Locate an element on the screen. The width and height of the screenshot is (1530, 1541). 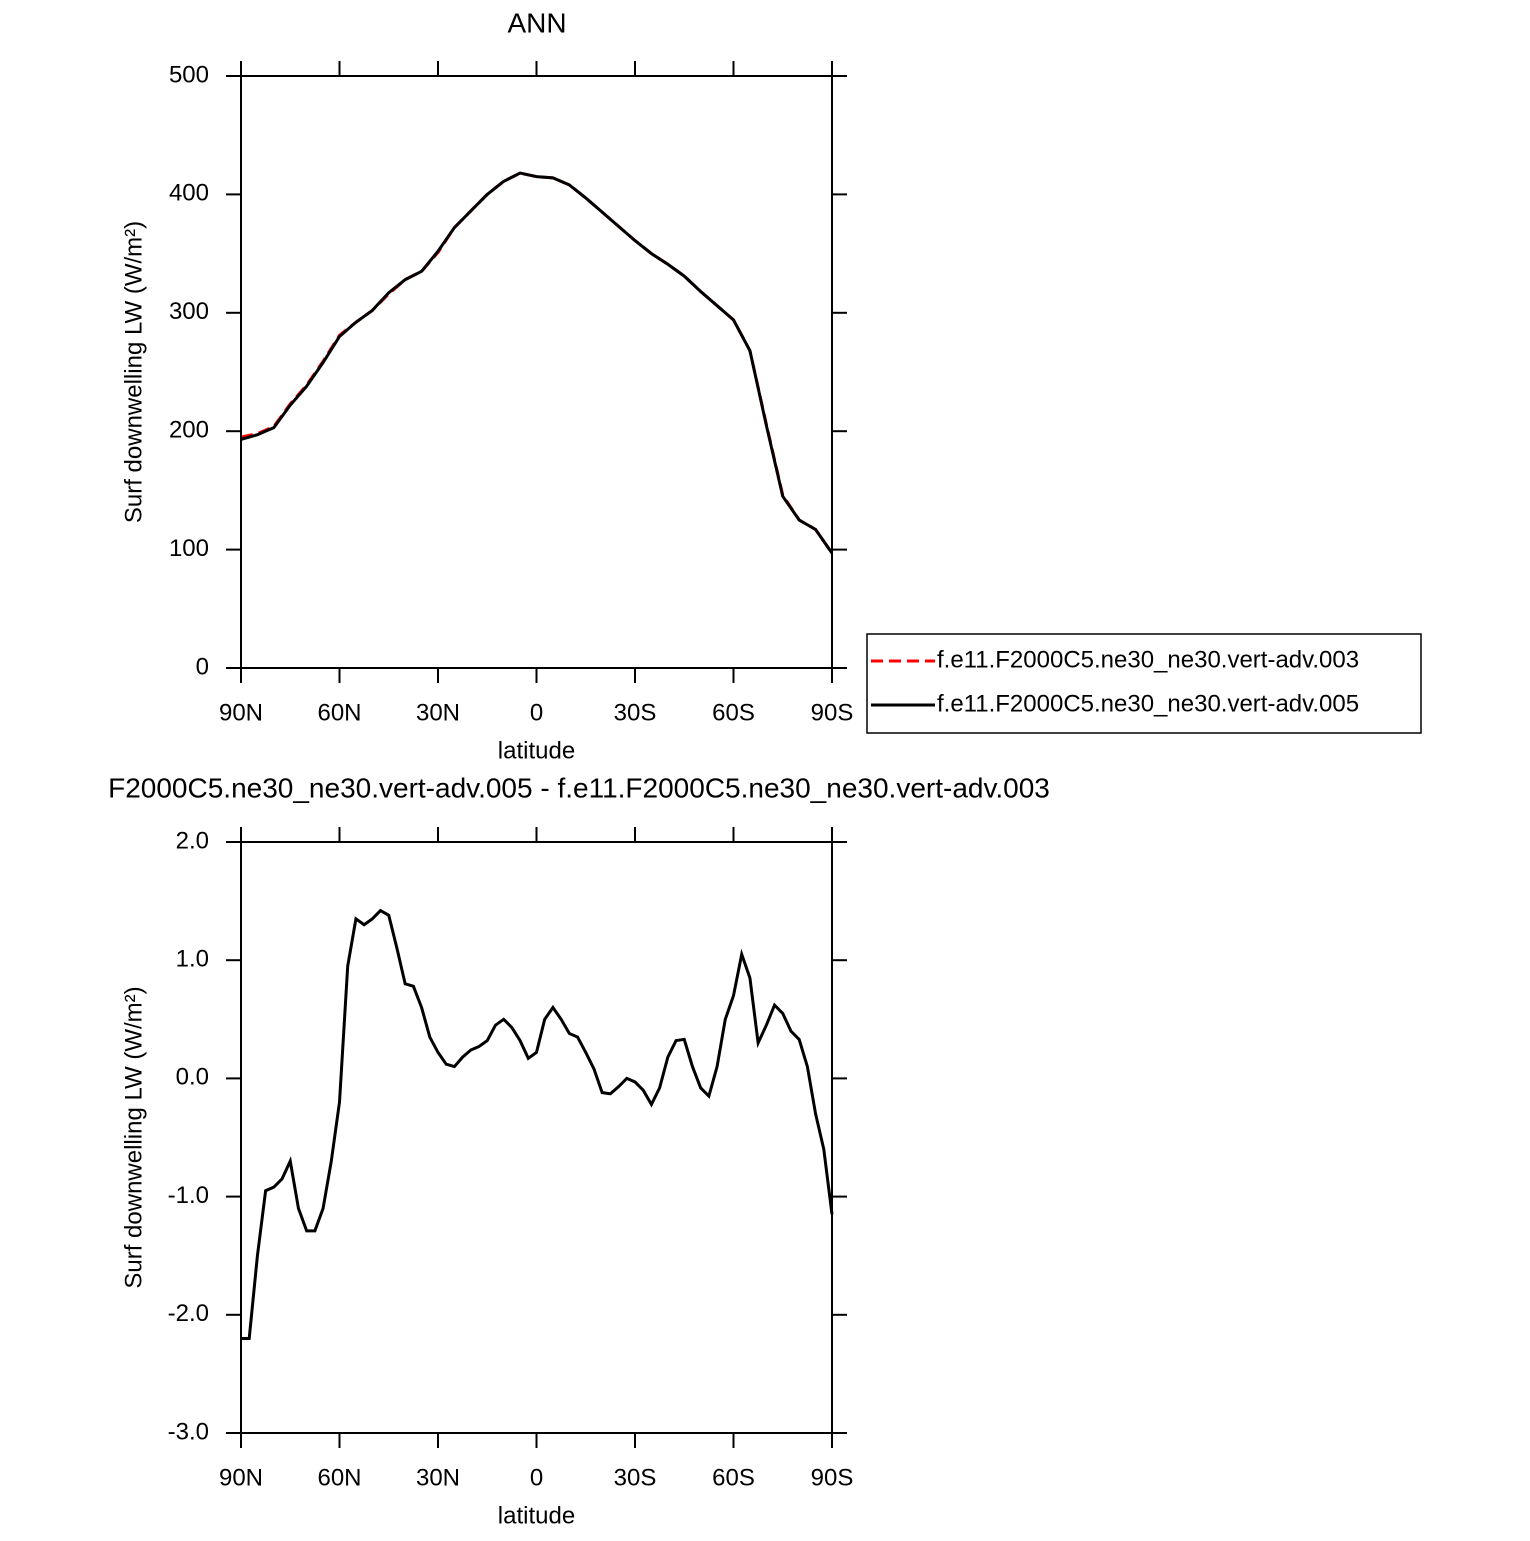
y-tick-label: 400 is located at coordinates (189, 193).